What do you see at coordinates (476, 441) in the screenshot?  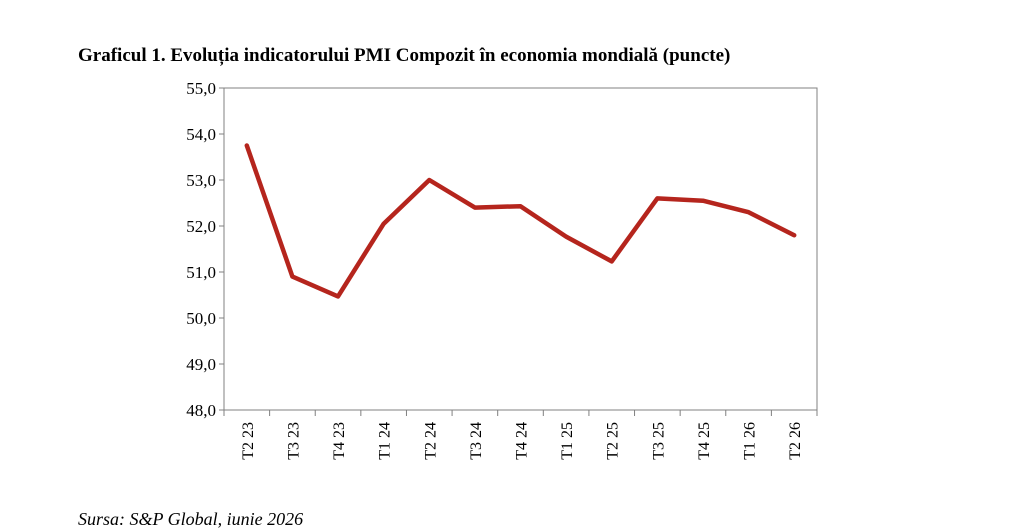 I see `x-tick-label: T3 24` at bounding box center [476, 441].